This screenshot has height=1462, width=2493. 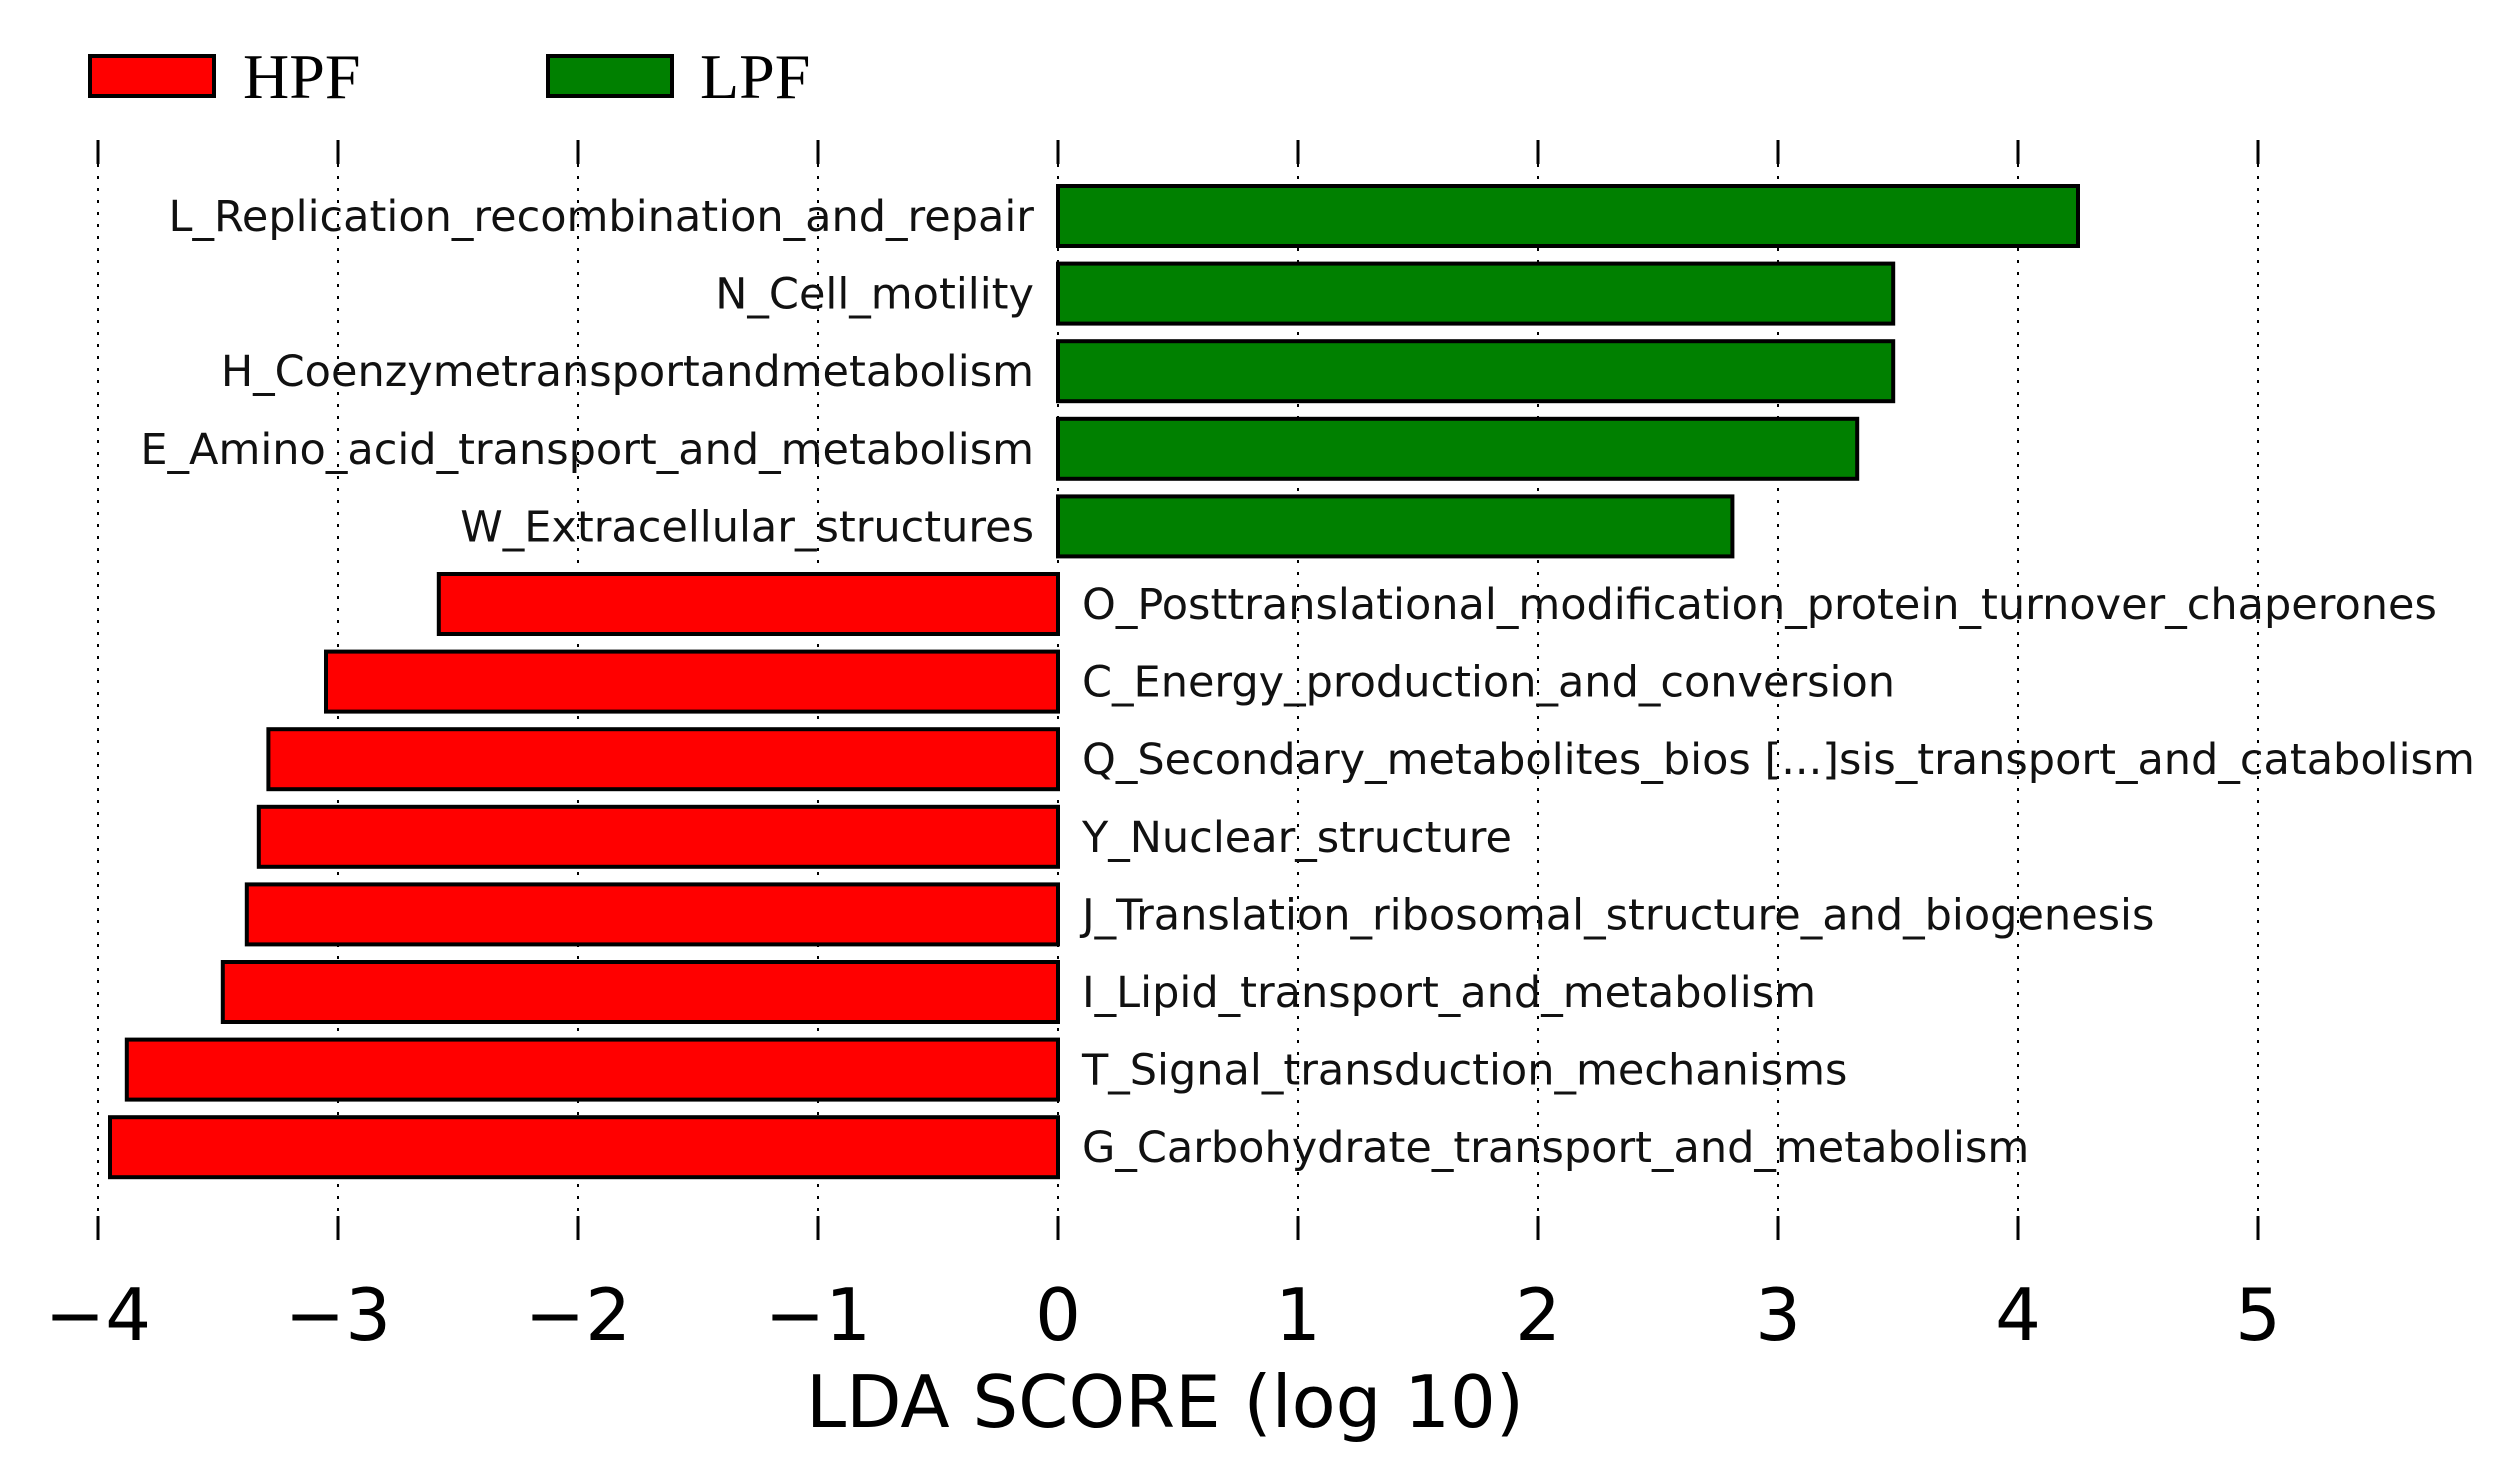 What do you see at coordinates (152, 76) in the screenshot?
I see `legend-swatch-hpf` at bounding box center [152, 76].